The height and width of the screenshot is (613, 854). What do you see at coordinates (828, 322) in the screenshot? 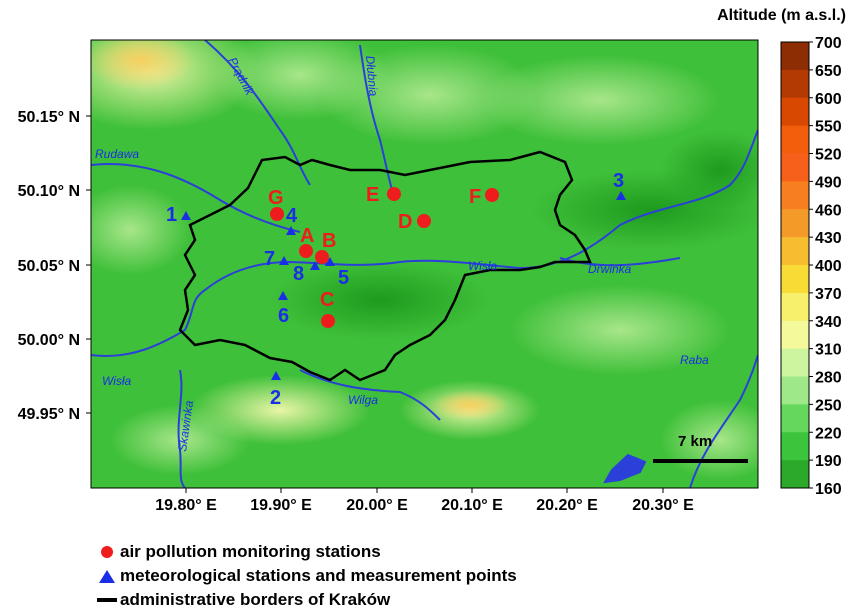
I see `colorbar-tick-label: 340` at bounding box center [828, 322].